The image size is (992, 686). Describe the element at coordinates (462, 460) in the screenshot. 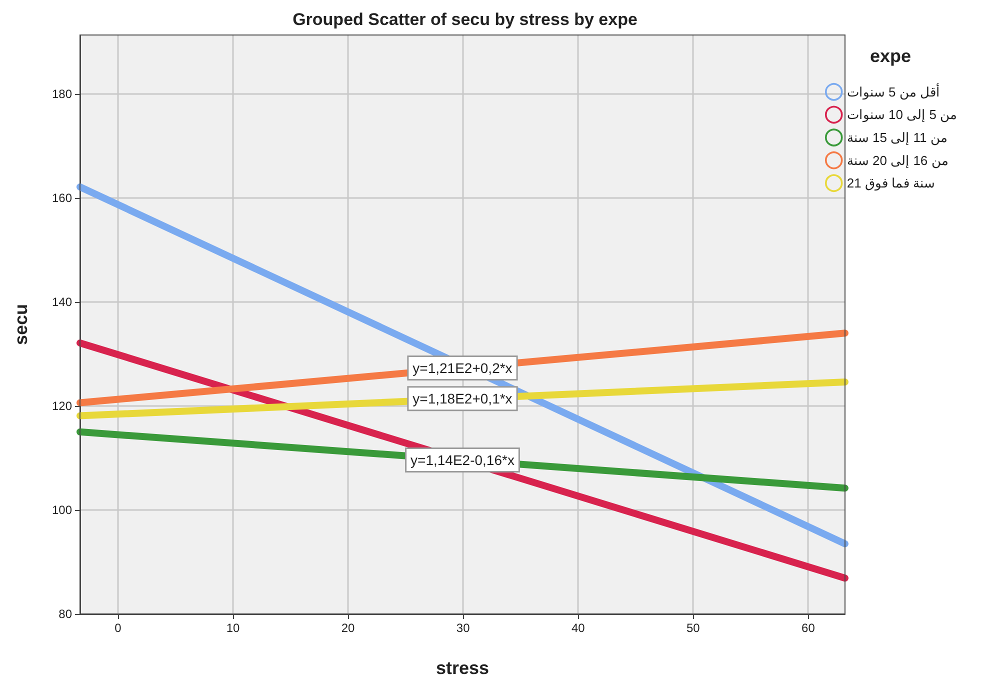

I see `annotation: y=1,14E2-0,16*x` at that location.